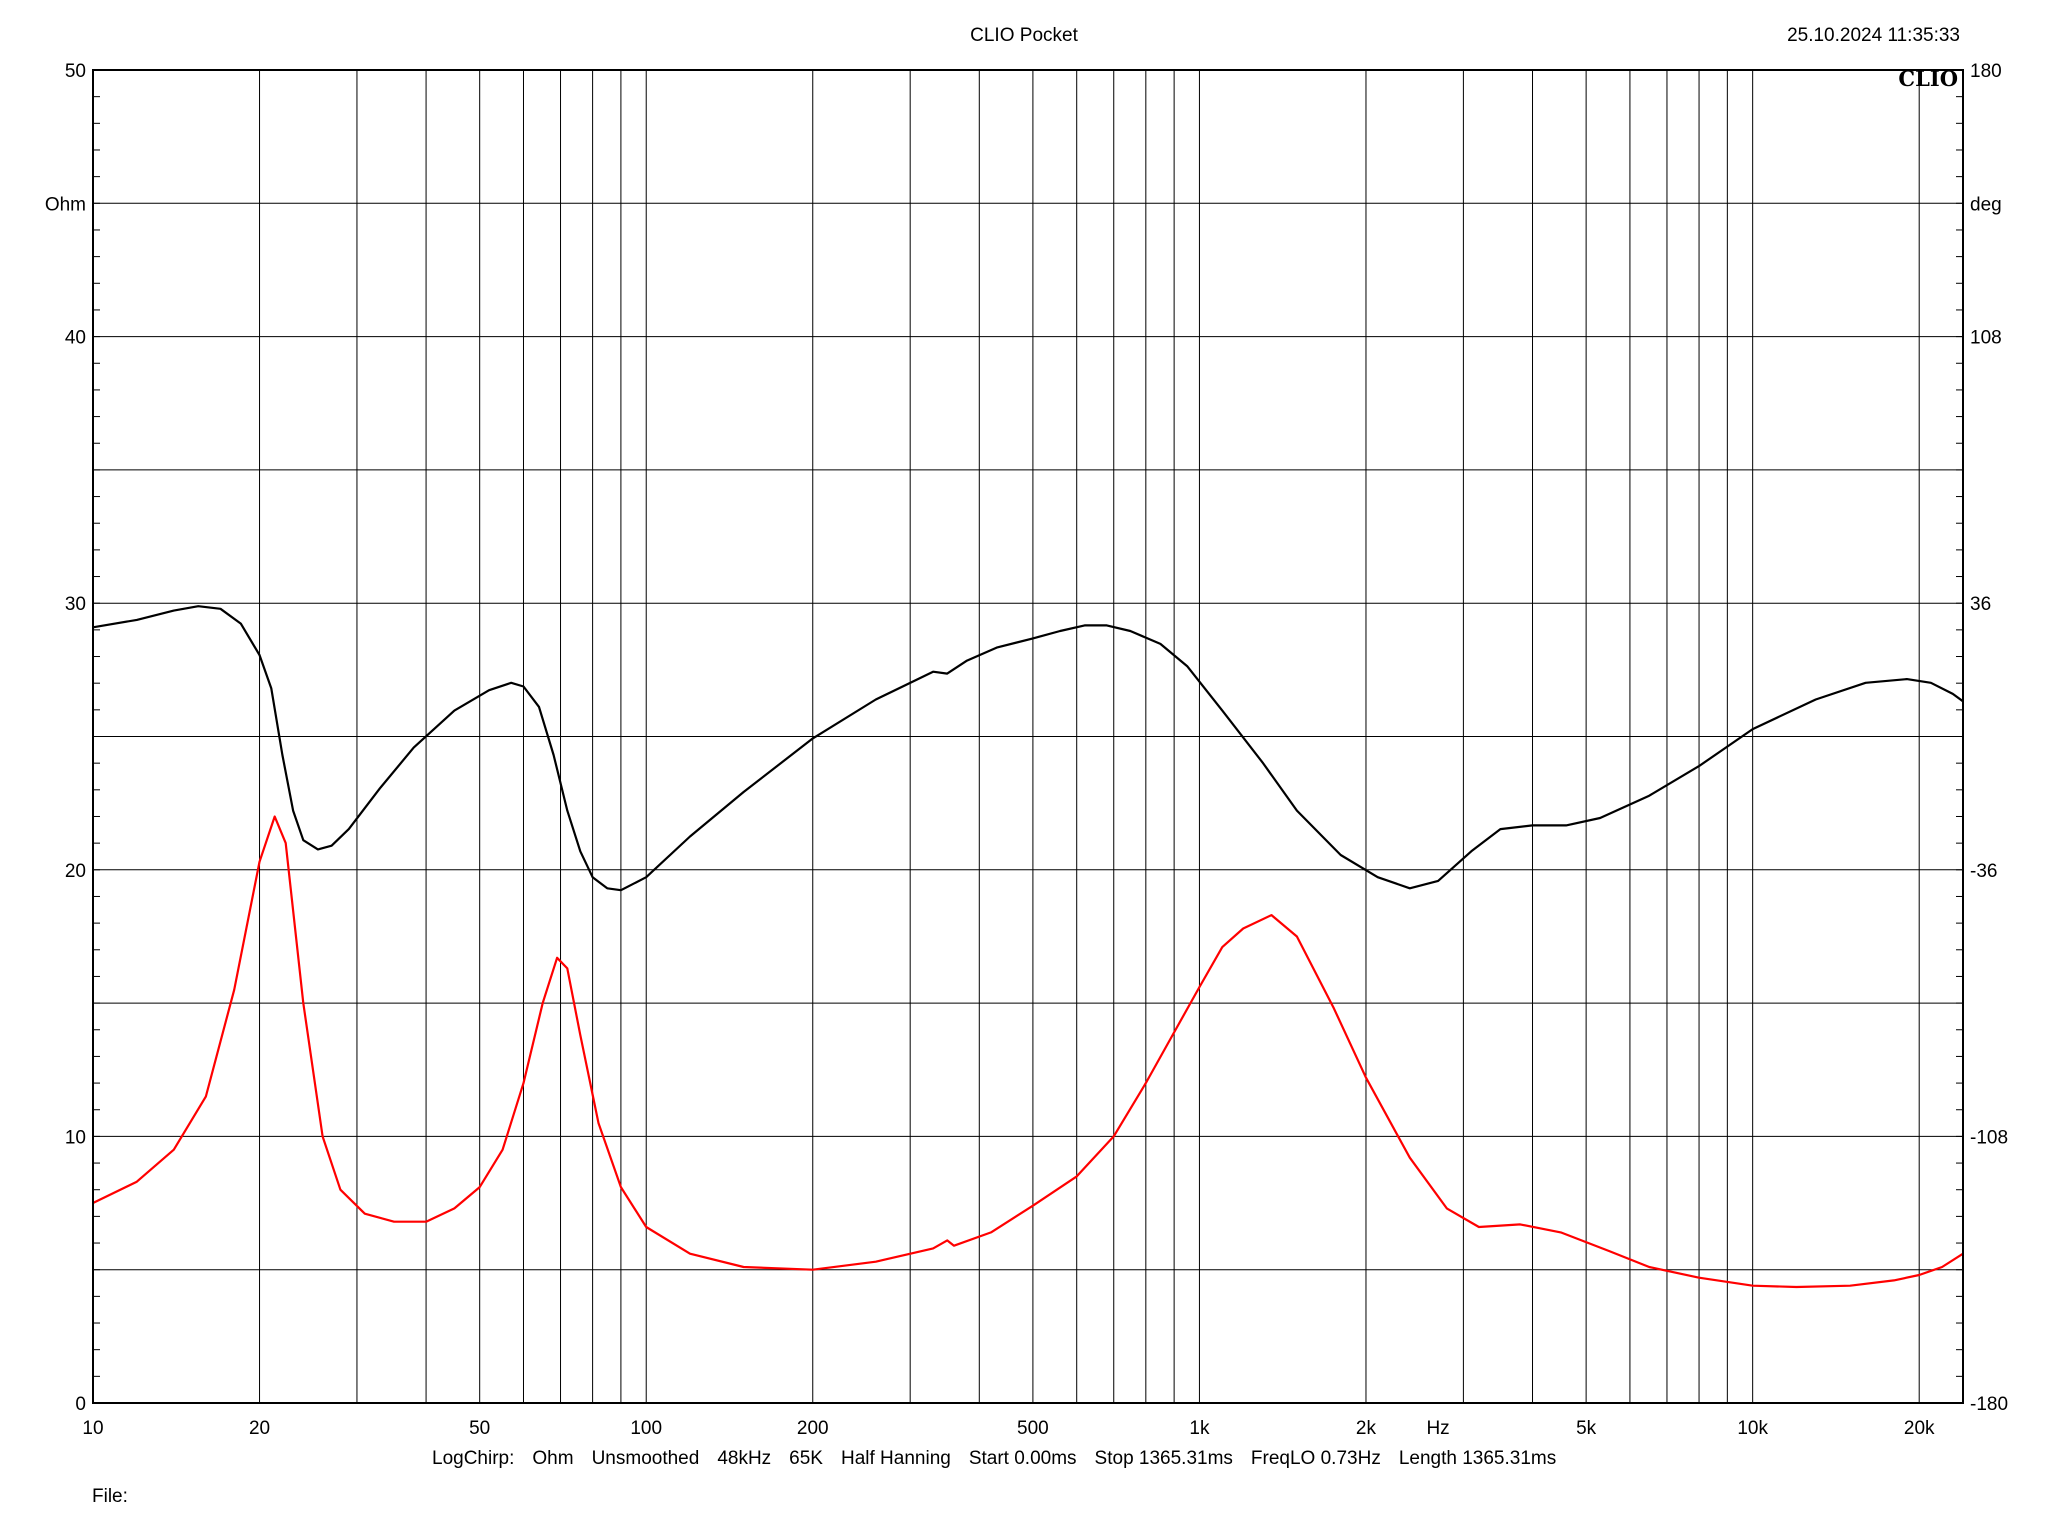  Describe the element at coordinates (1586, 1428) in the screenshot. I see `x-tick-label: 5k` at that location.